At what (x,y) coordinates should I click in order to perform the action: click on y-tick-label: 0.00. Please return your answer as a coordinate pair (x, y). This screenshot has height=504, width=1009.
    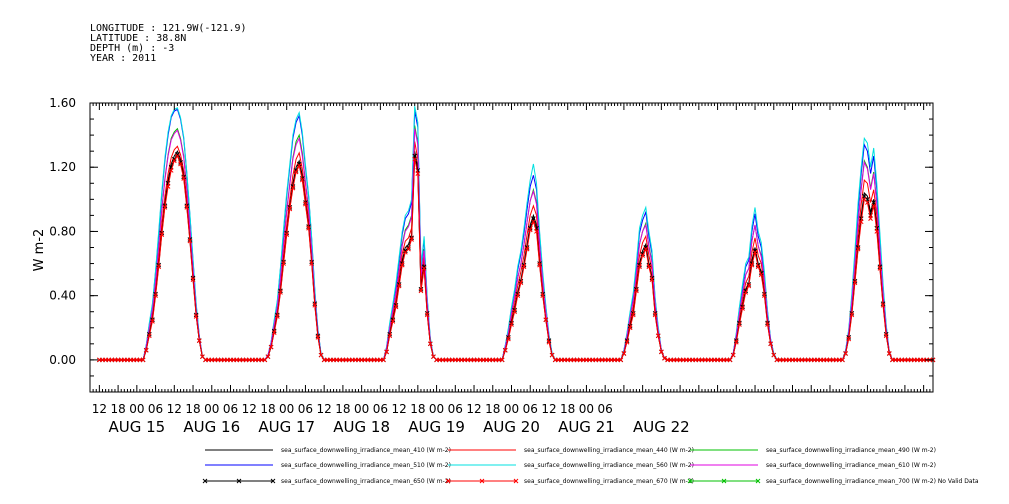
    Looking at the image, I should click on (62, 360).